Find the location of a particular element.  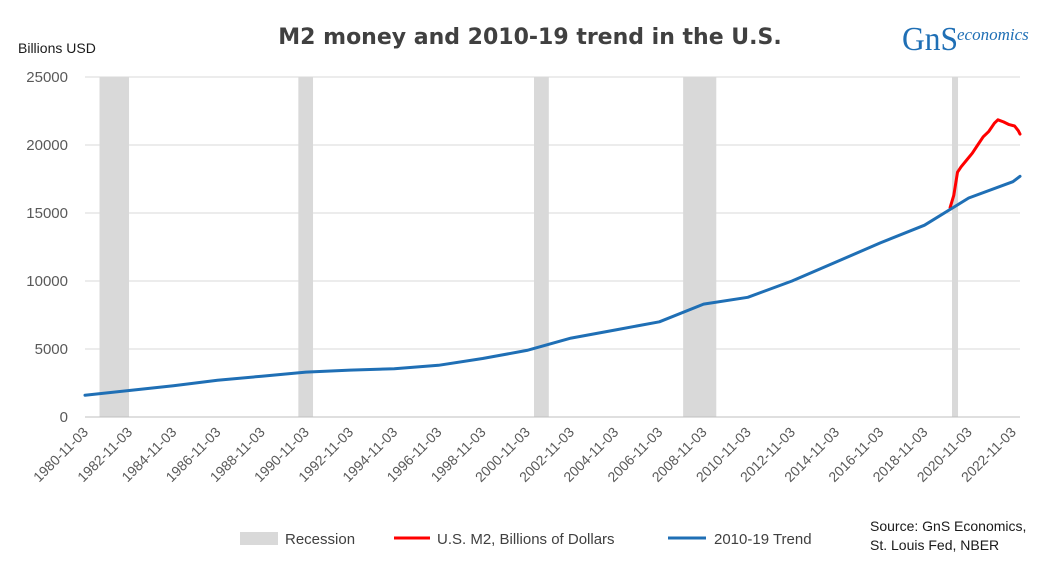

y-tick-label: 25000 is located at coordinates (47, 77).